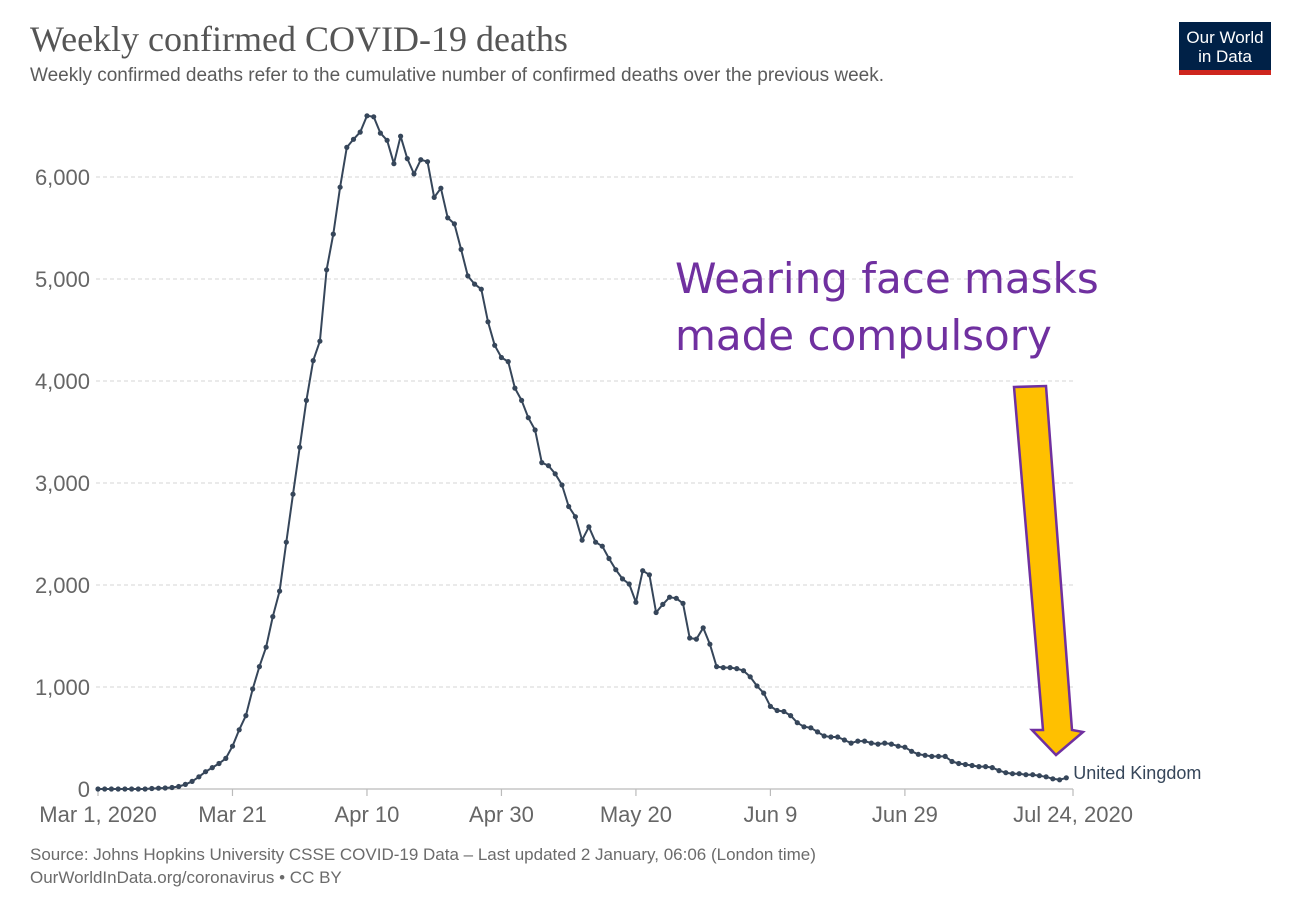 The width and height of the screenshot is (1289, 900). I want to click on y-tick-label: 6,000, so click(62, 177).